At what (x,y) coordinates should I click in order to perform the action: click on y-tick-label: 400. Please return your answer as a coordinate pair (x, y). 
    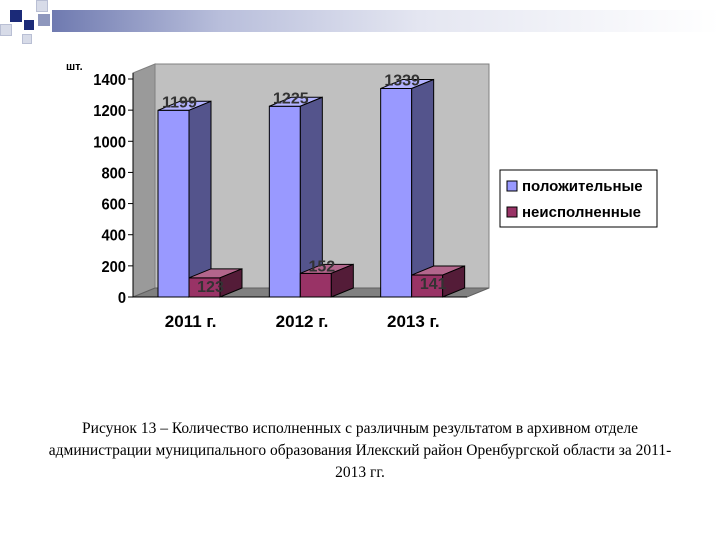
    Looking at the image, I should click on (113, 236).